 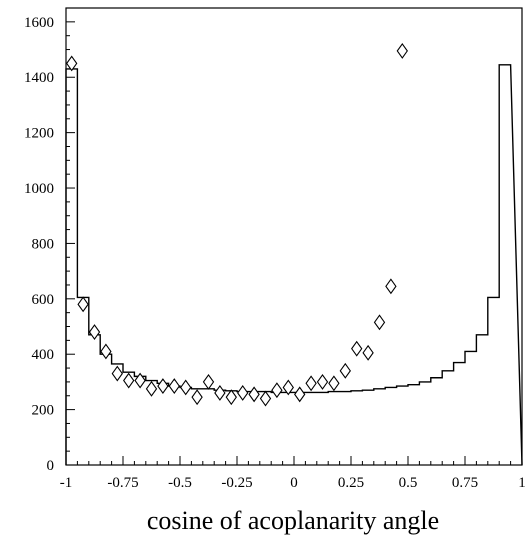 I want to click on x-axis: -1 -0.75 -0.5 -0.25 0 0.25 0.5 0.75 1, so click(x=293, y=473).